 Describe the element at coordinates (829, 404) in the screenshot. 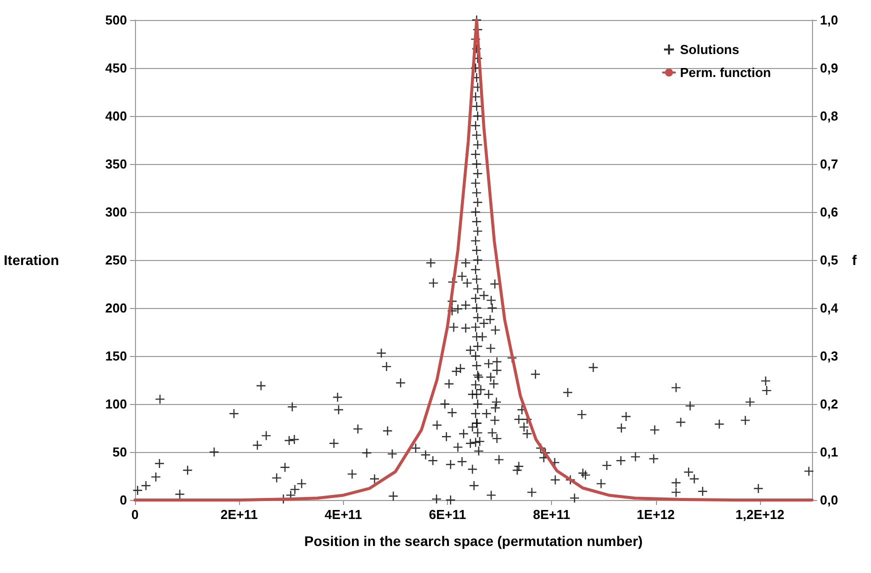

I see `y2-tick-label: 0,2` at that location.